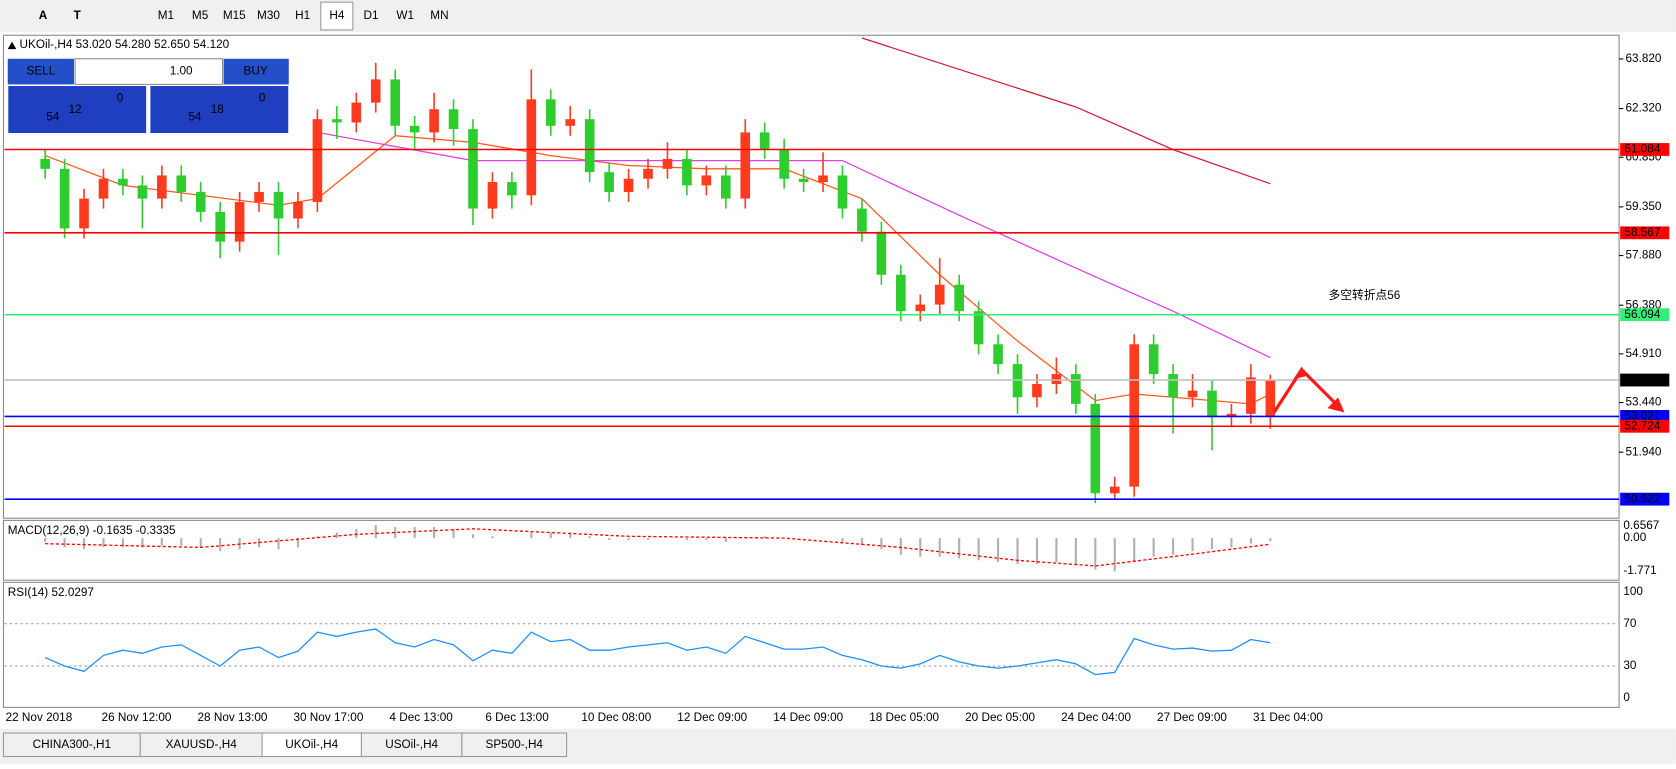  I want to click on x-tick-label: 31 Dec 04:00, so click(1288, 717).